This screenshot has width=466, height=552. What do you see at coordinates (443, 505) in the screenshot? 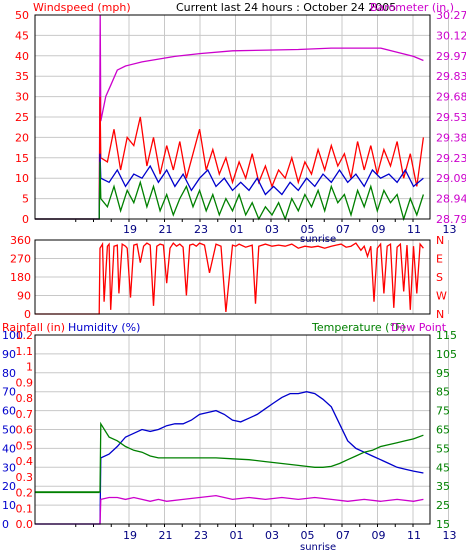
I see `temperature-tick-label: 25` at bounding box center [443, 505].